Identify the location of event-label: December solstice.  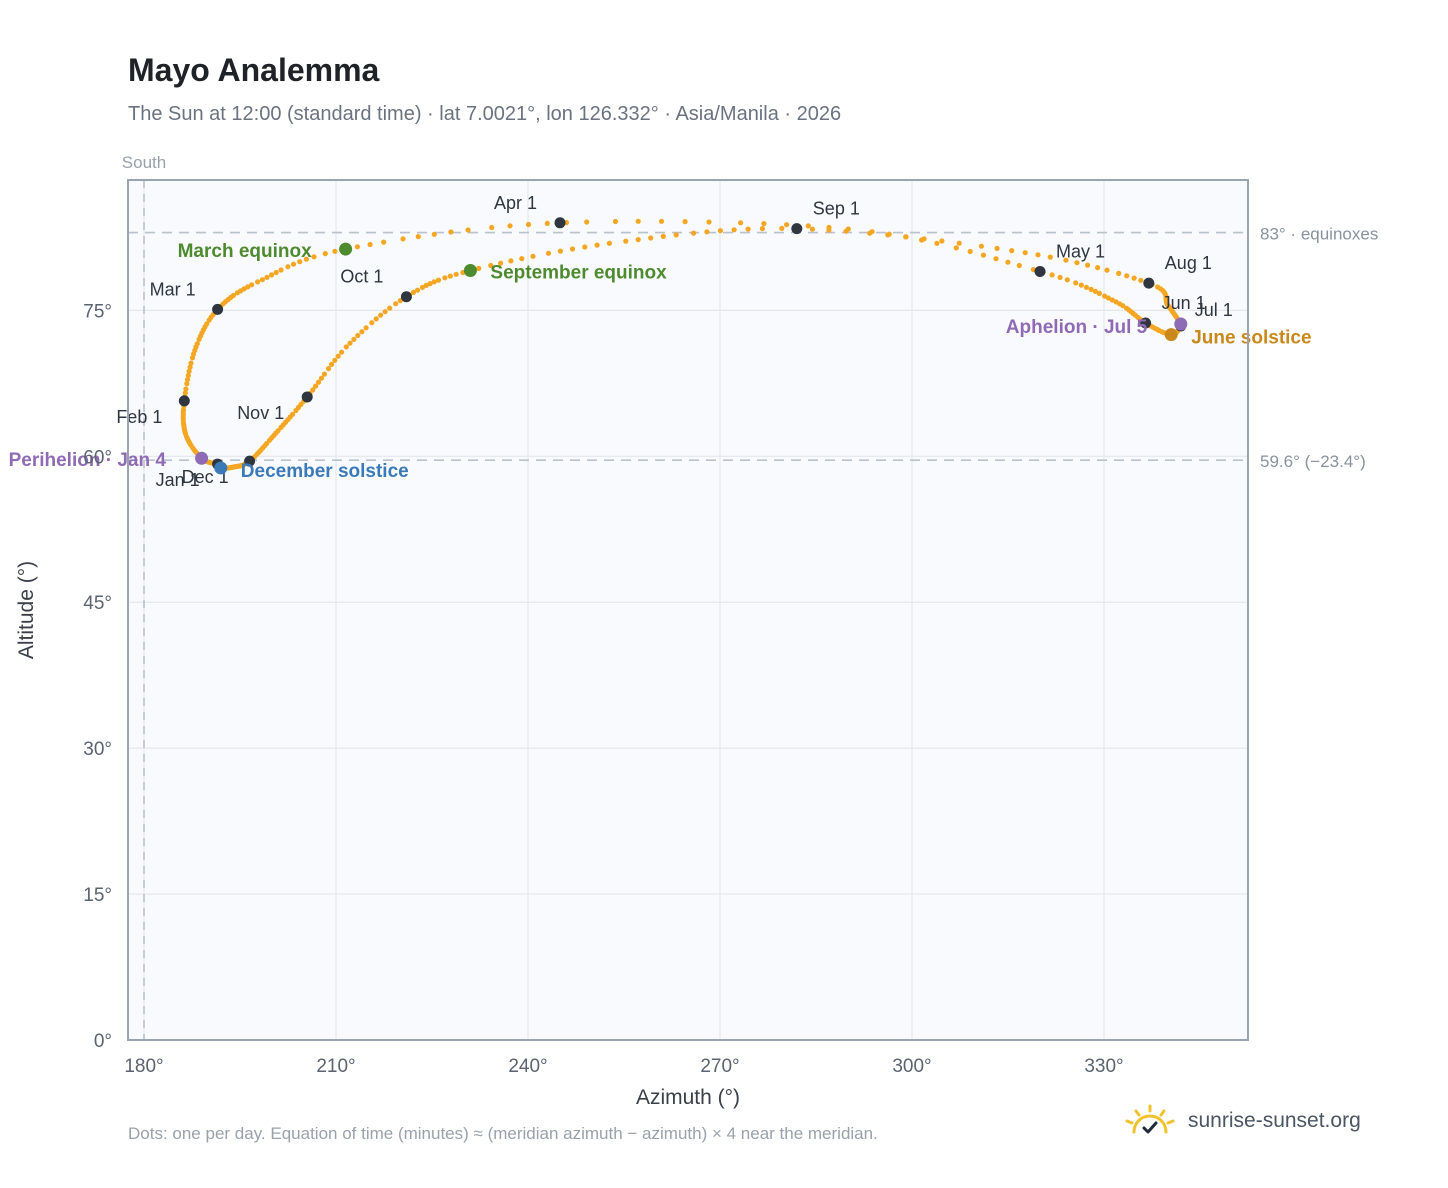
(325, 471).